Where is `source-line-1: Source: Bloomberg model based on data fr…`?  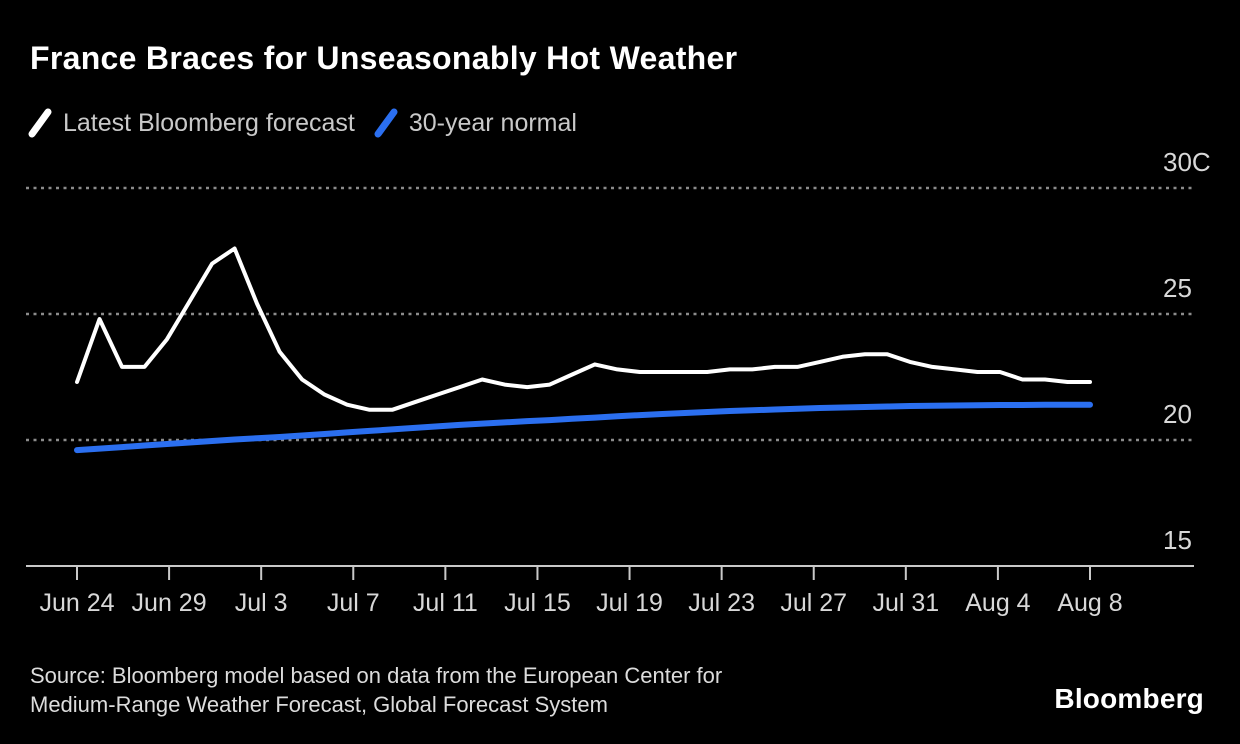 source-line-1: Source: Bloomberg model based on data fr… is located at coordinates (376, 675).